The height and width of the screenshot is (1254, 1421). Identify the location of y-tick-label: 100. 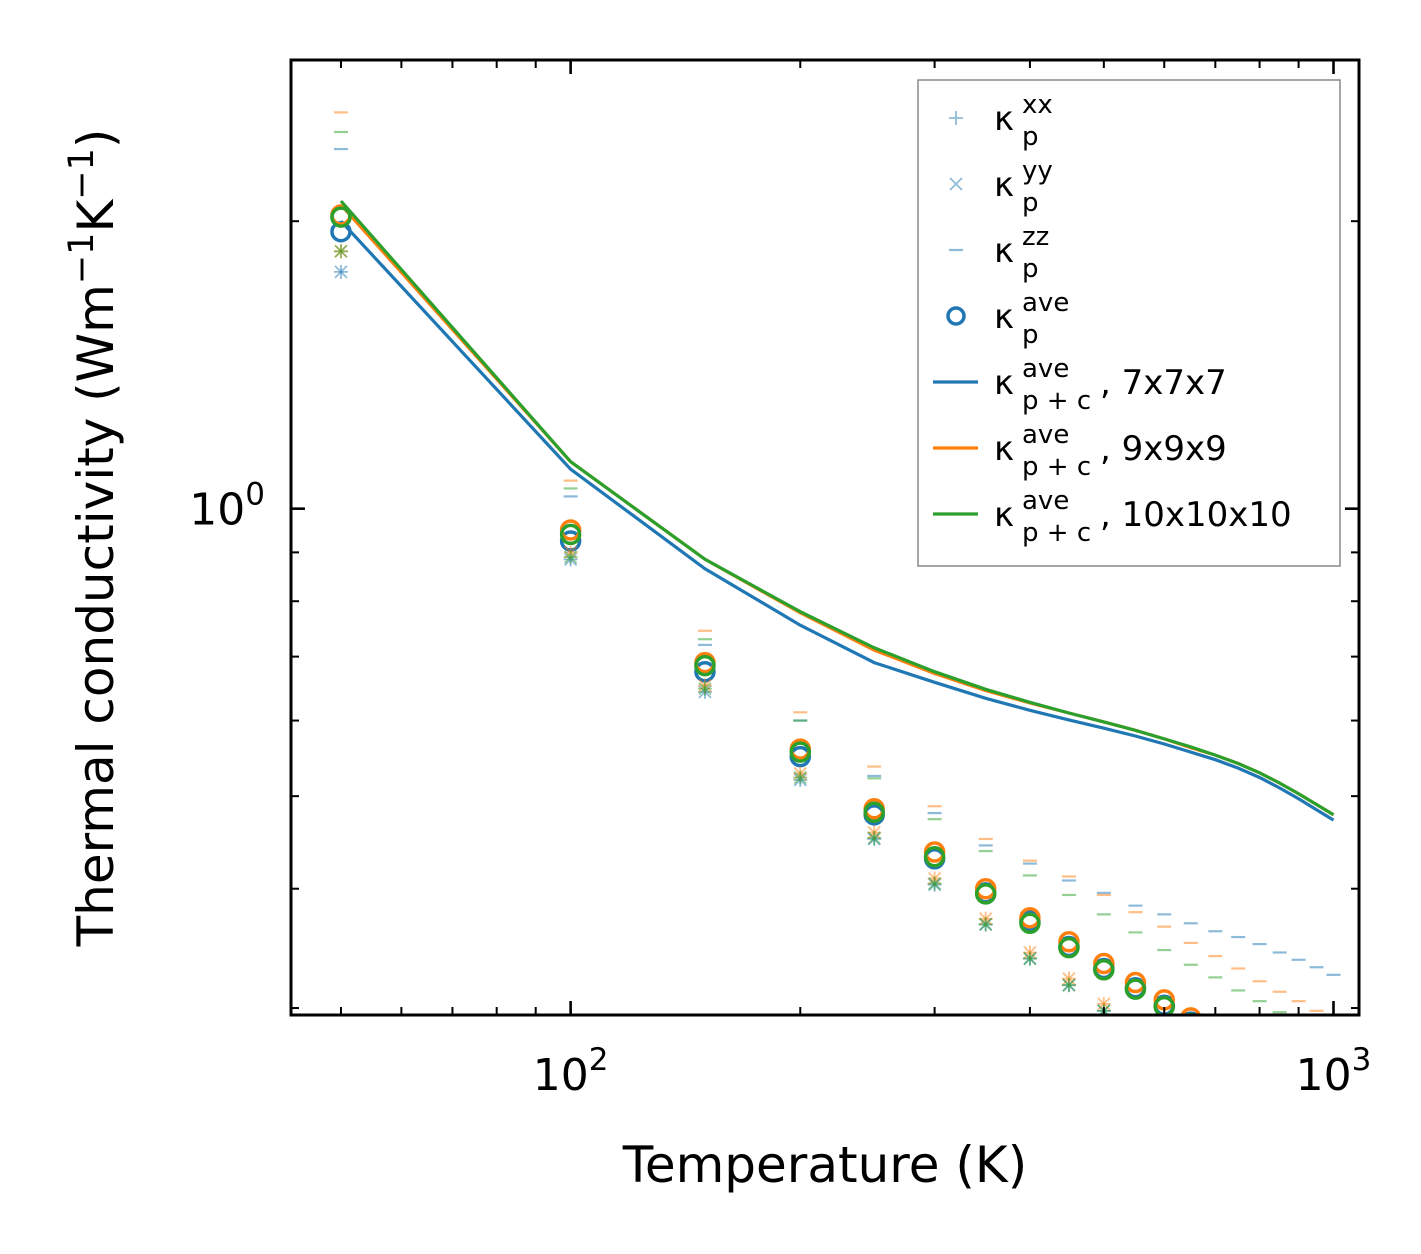
(227, 506).